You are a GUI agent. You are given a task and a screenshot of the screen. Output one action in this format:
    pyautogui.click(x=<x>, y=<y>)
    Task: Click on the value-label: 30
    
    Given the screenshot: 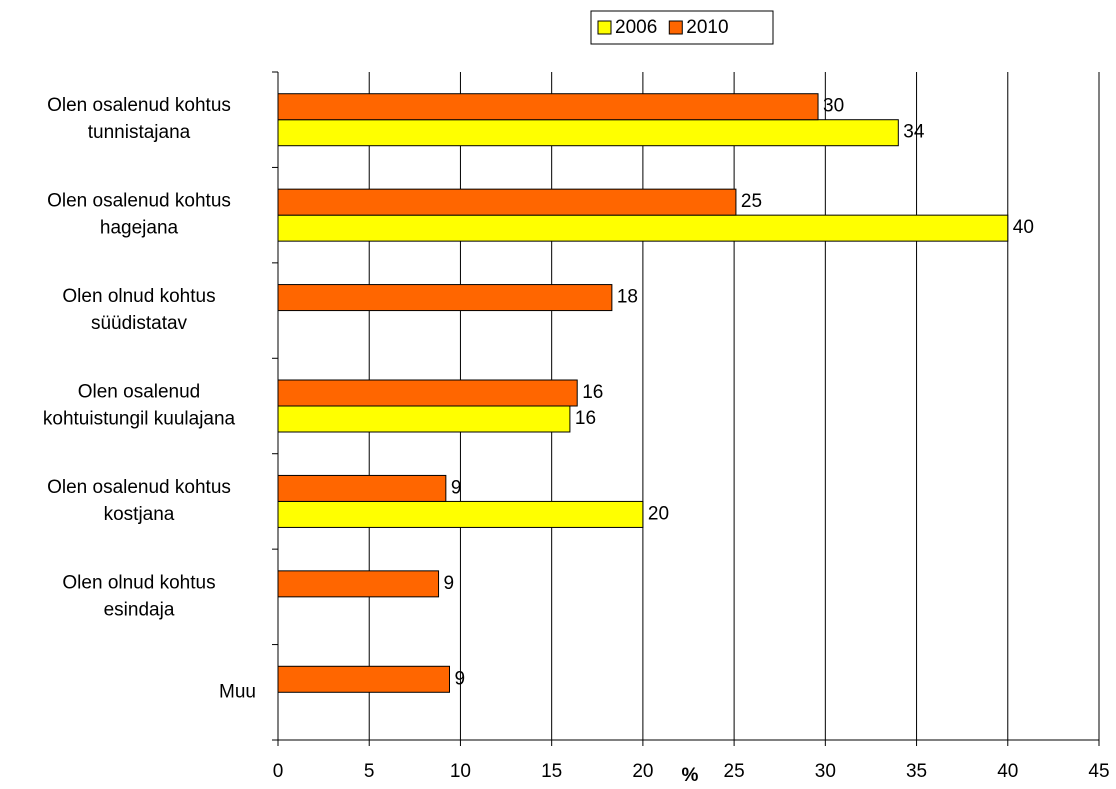 What is the action you would take?
    pyautogui.click(x=833, y=106)
    